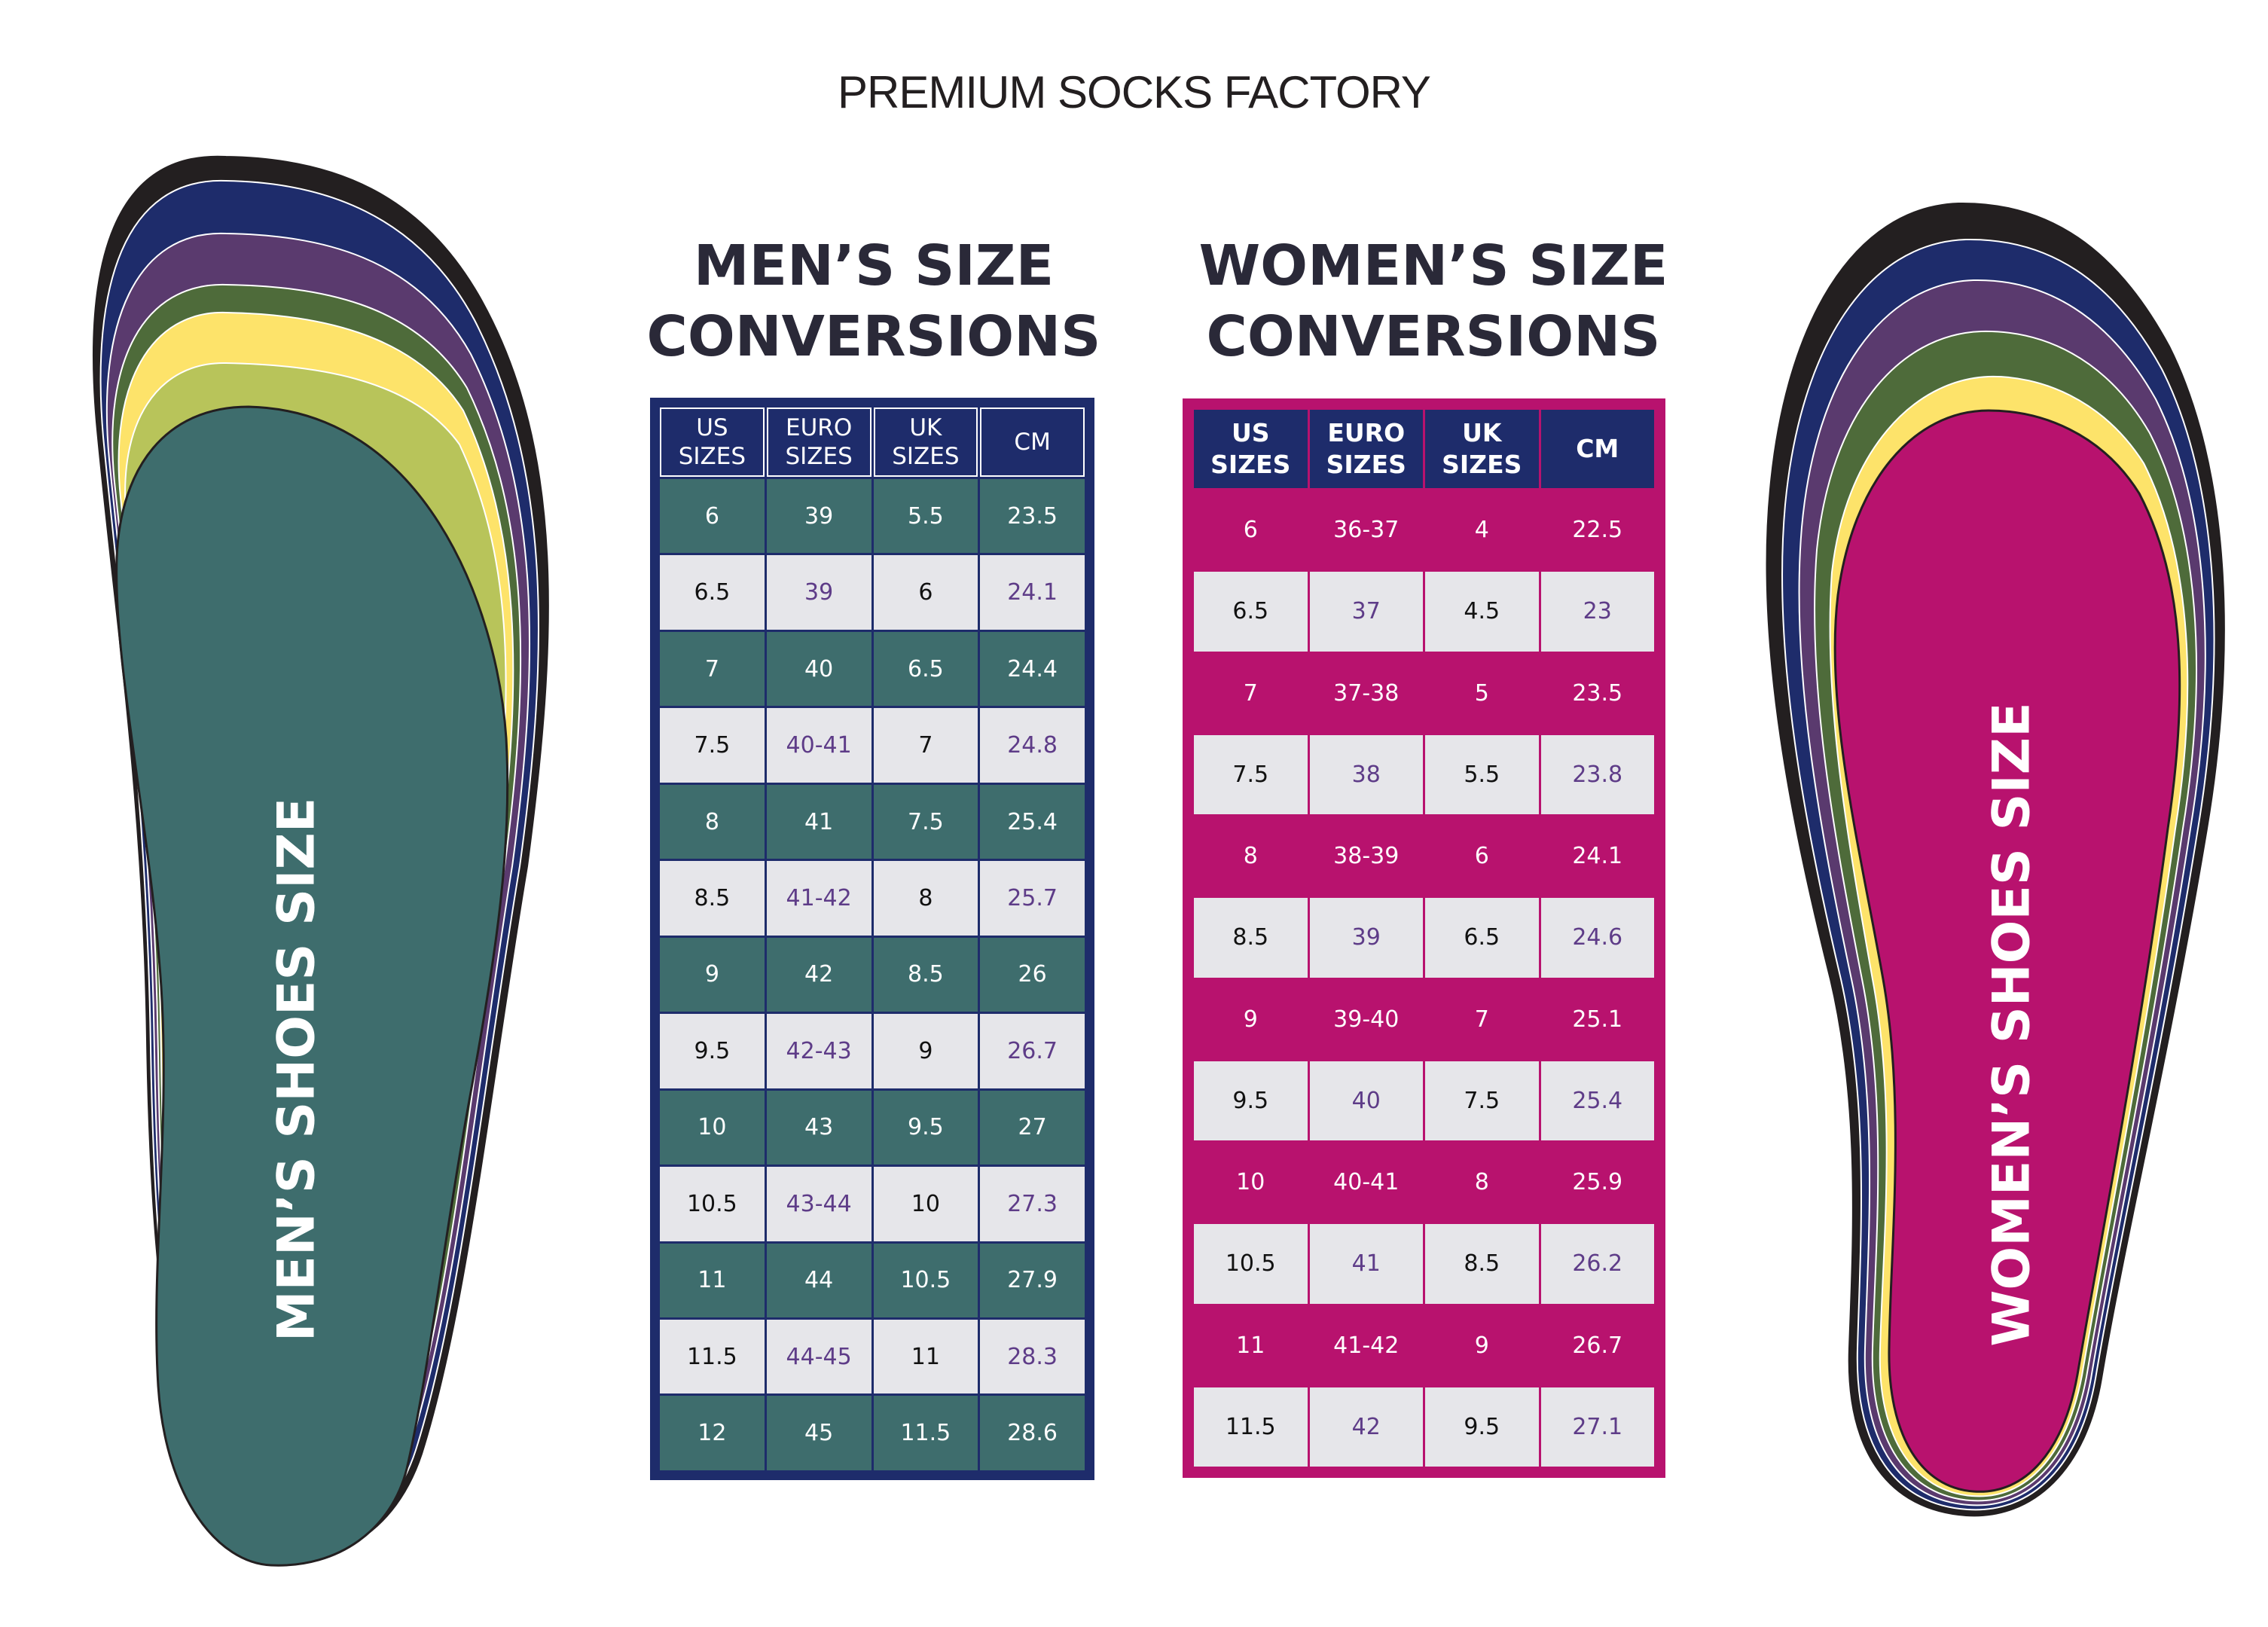 This screenshot has width=2268, height=1627. What do you see at coordinates (1366, 1264) in the screenshot?
I see `women-cell-euro: 41` at bounding box center [1366, 1264].